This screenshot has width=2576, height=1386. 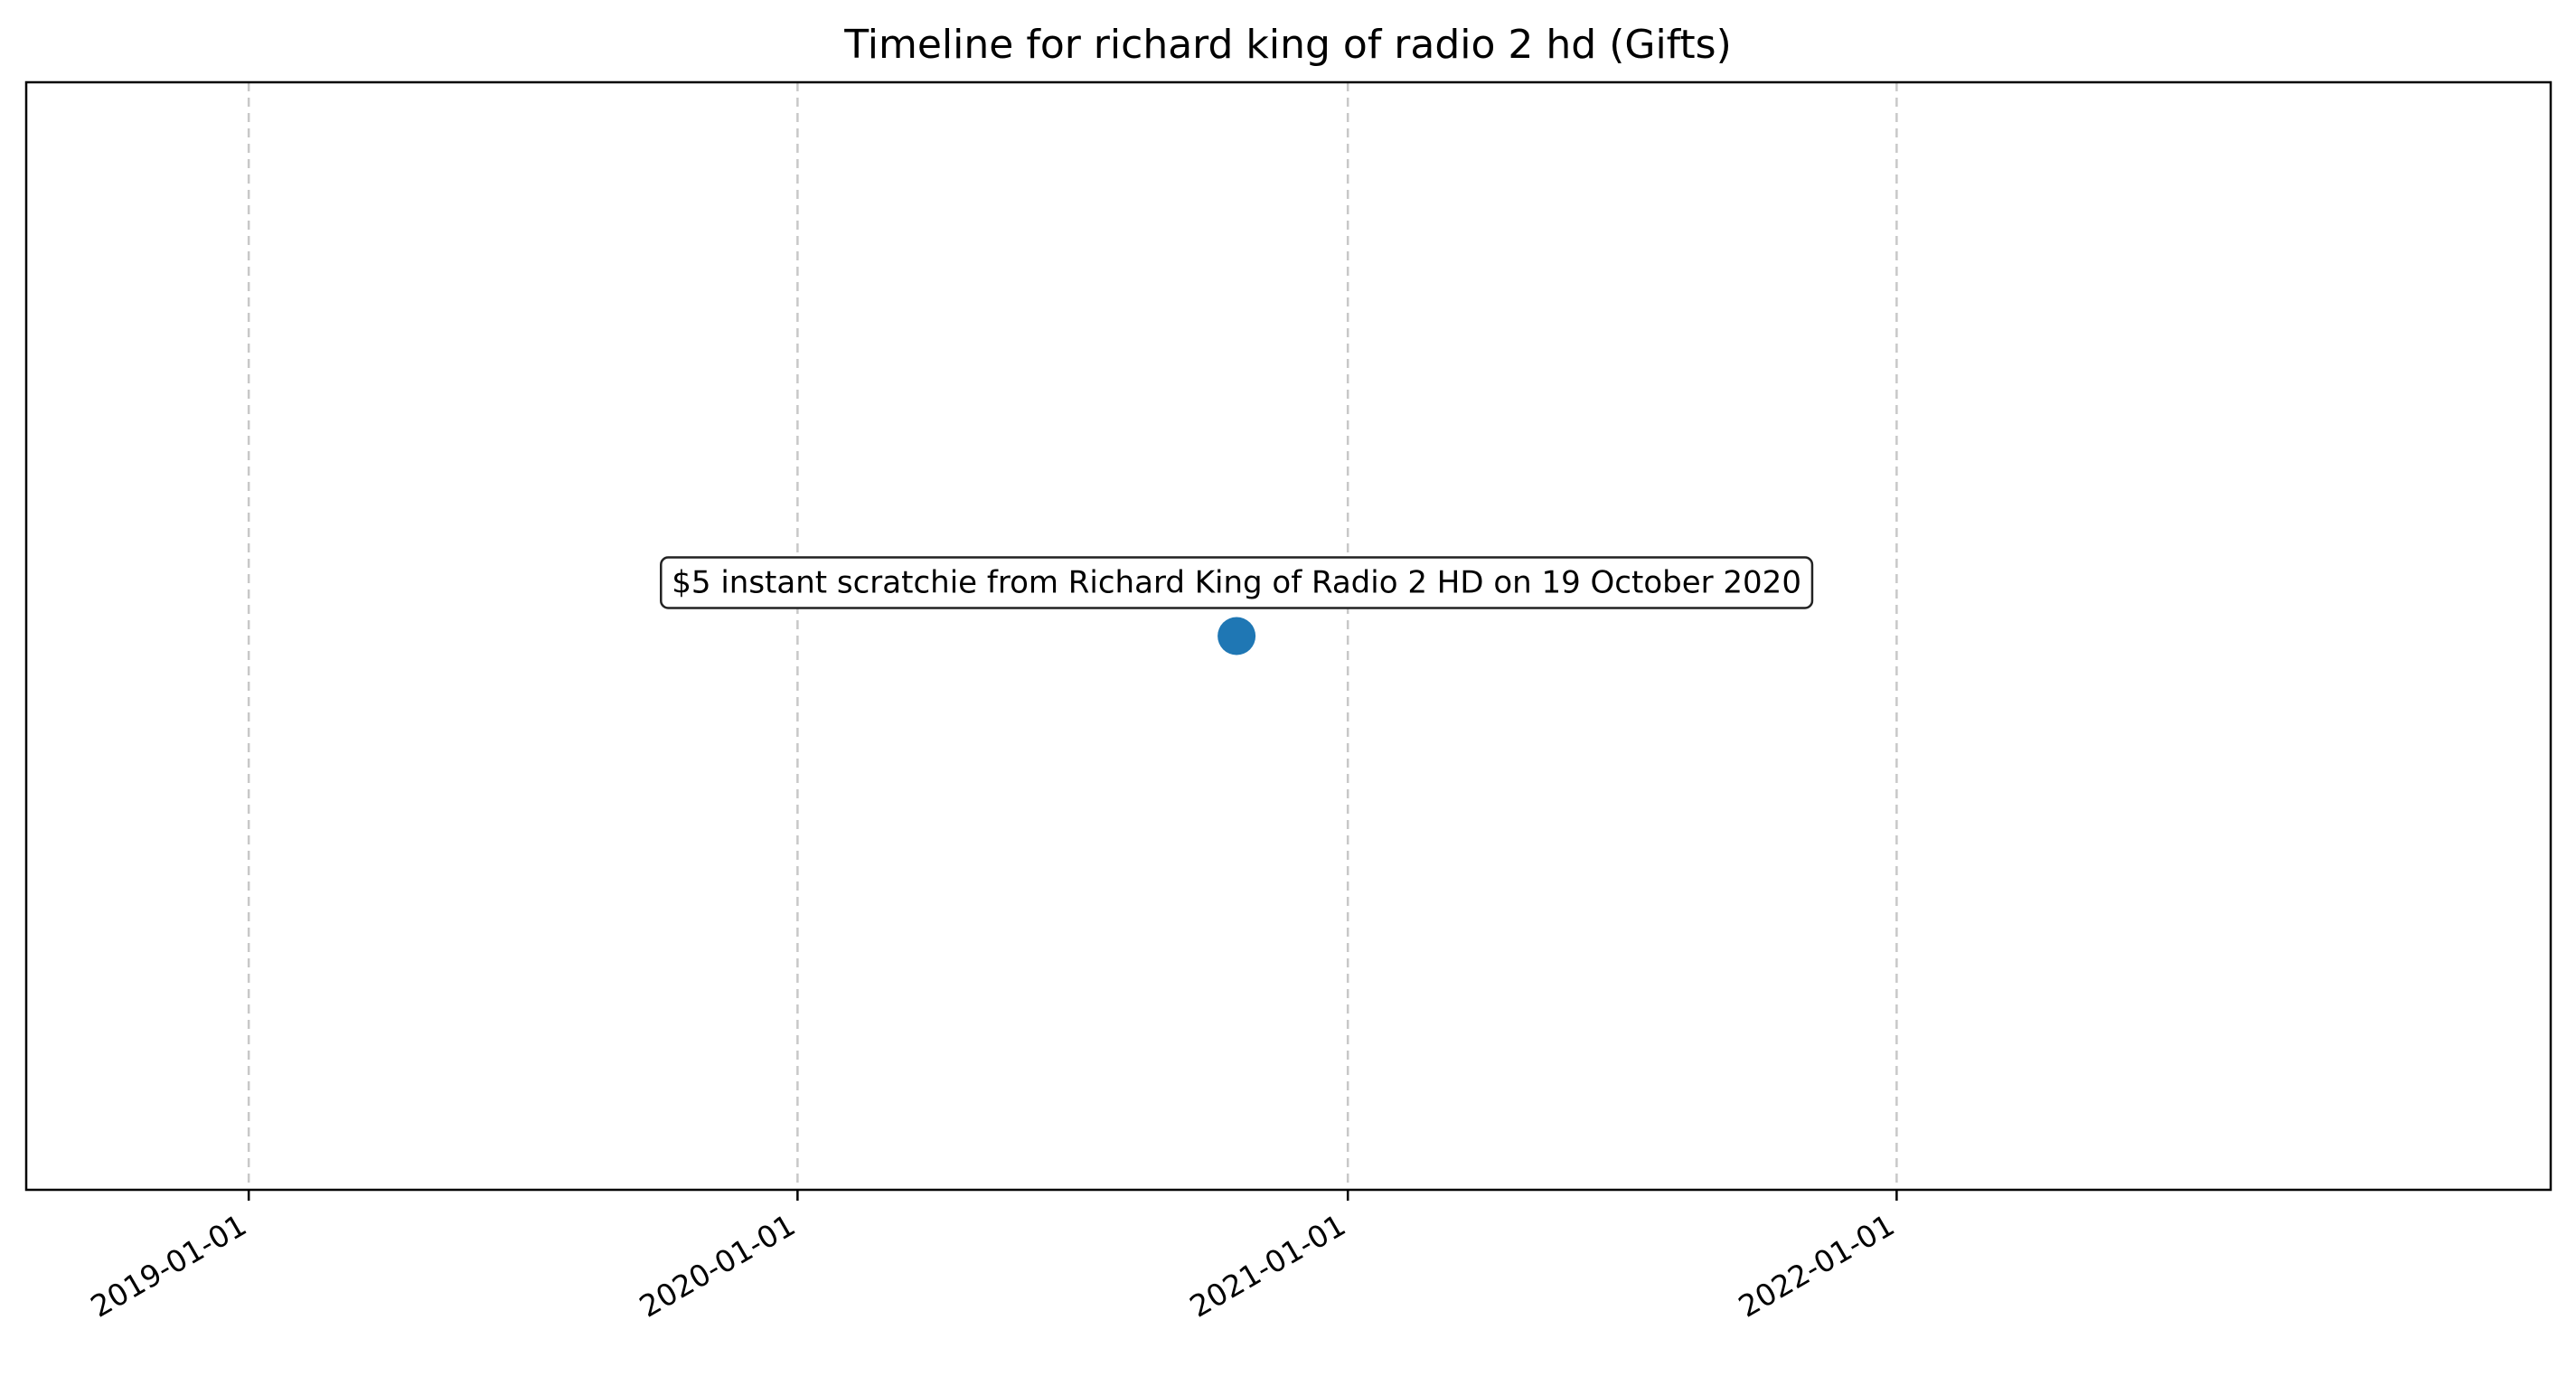 What do you see at coordinates (1237, 636) in the screenshot?
I see `data-point` at bounding box center [1237, 636].